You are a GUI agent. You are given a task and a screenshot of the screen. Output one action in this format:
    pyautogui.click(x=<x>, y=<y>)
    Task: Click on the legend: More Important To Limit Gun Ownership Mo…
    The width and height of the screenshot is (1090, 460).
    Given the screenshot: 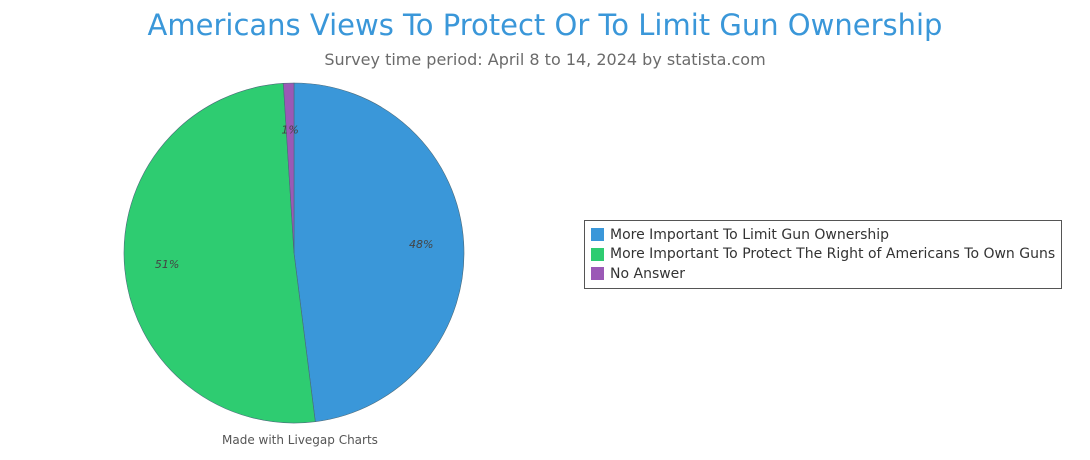 What is the action you would take?
    pyautogui.click(x=823, y=254)
    